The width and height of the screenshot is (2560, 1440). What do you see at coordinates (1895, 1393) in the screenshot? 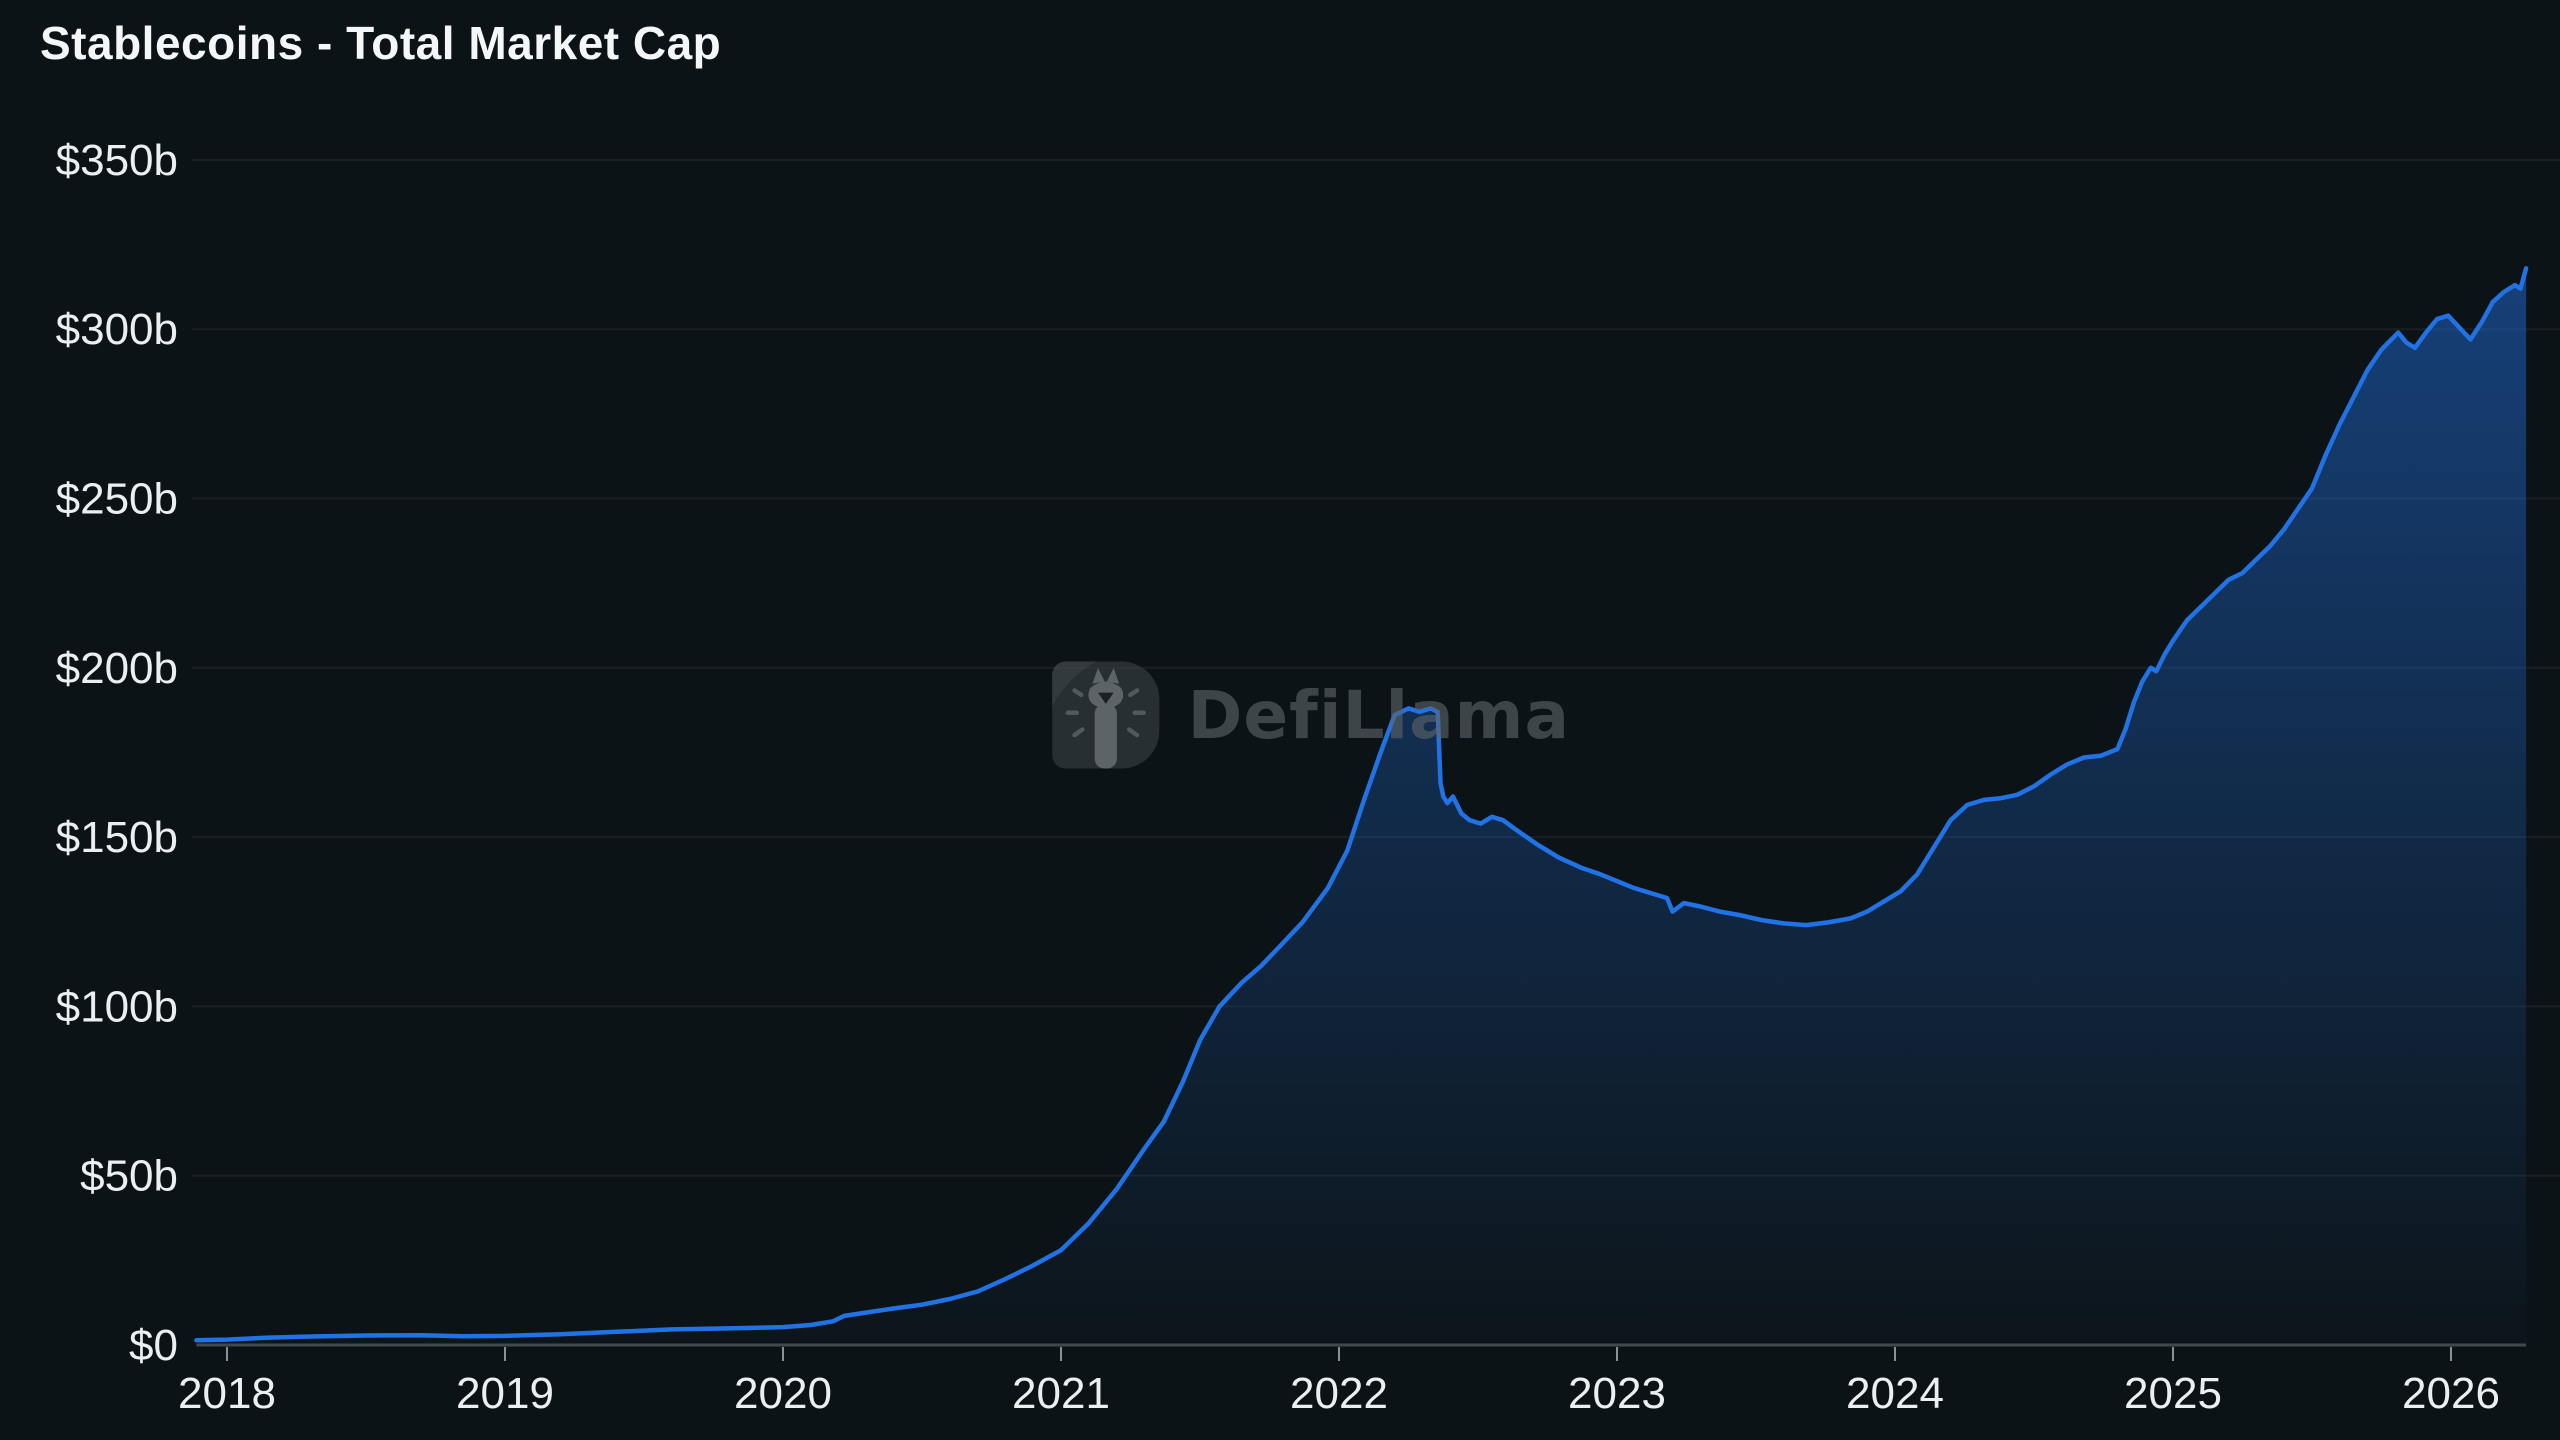
I see `x-axis-label-2024: 2024` at bounding box center [1895, 1393].